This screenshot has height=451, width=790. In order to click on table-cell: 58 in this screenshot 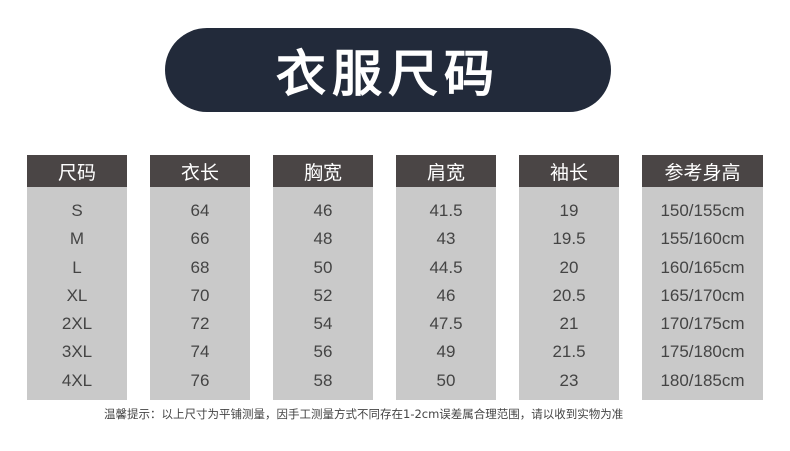, I will do `click(323, 380)`.